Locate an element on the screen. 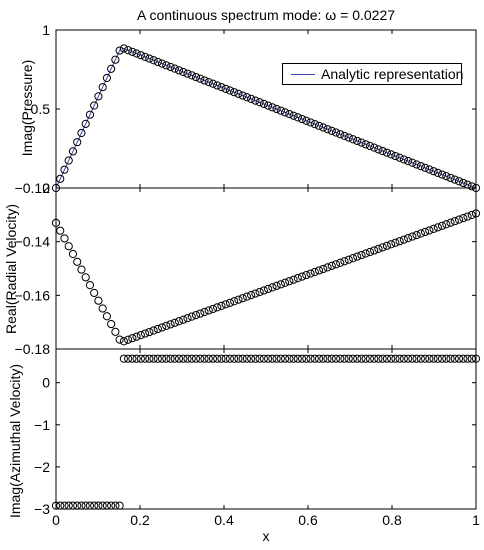 The width and height of the screenshot is (484, 550). y-axis-label-pressure: Imag(Pressure) is located at coordinates (27, 108).